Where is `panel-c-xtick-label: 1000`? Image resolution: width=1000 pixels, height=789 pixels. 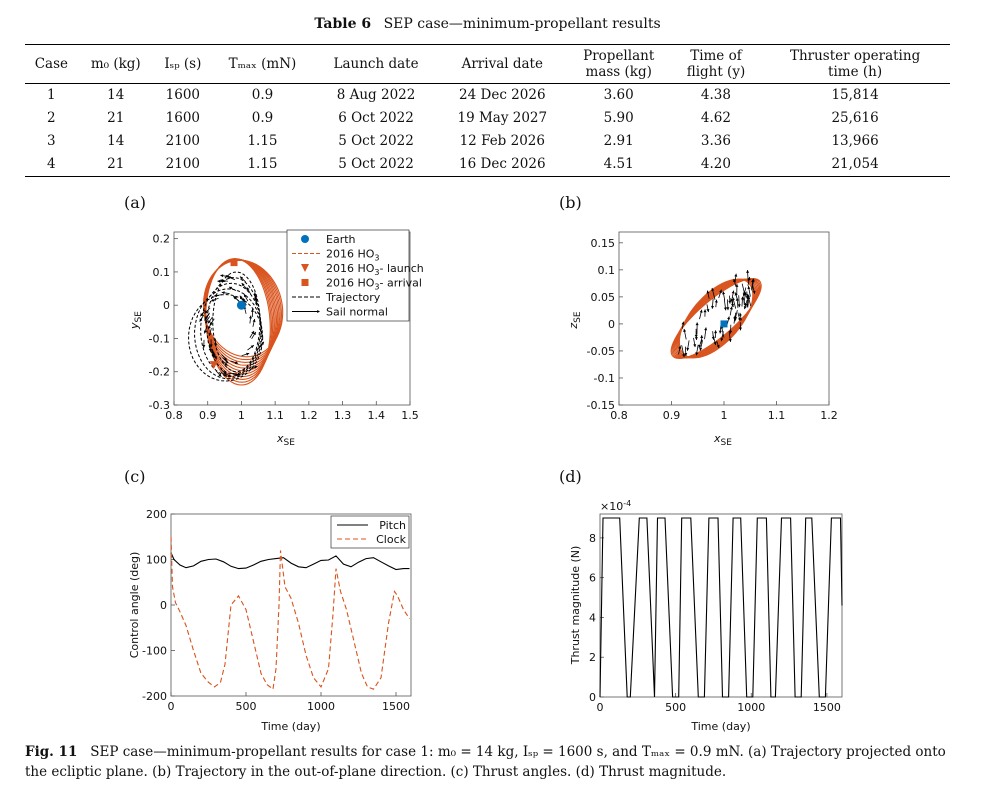
panel-c-xtick-label: 1000 is located at coordinates (321, 706).